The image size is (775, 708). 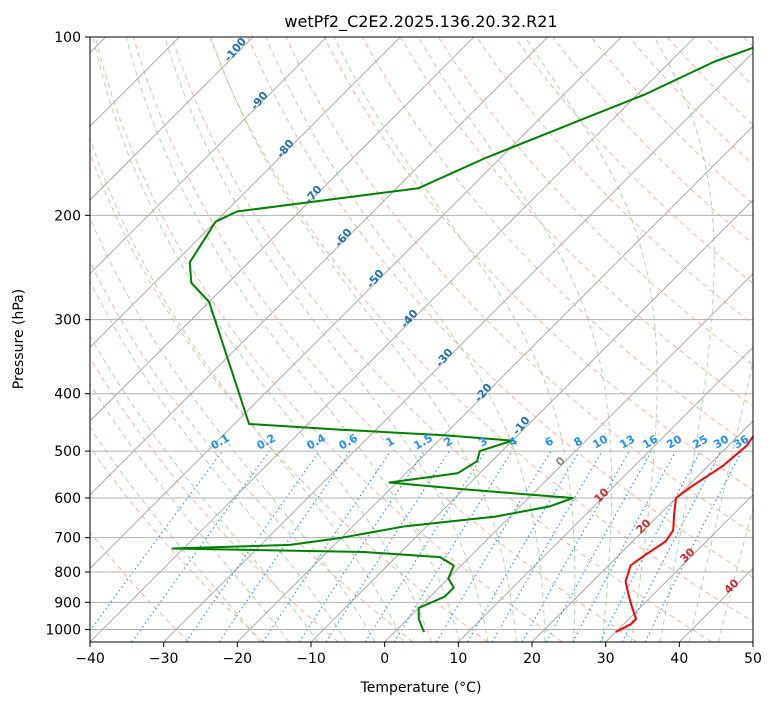 I want to click on temperature-line, so click(x=684, y=533).